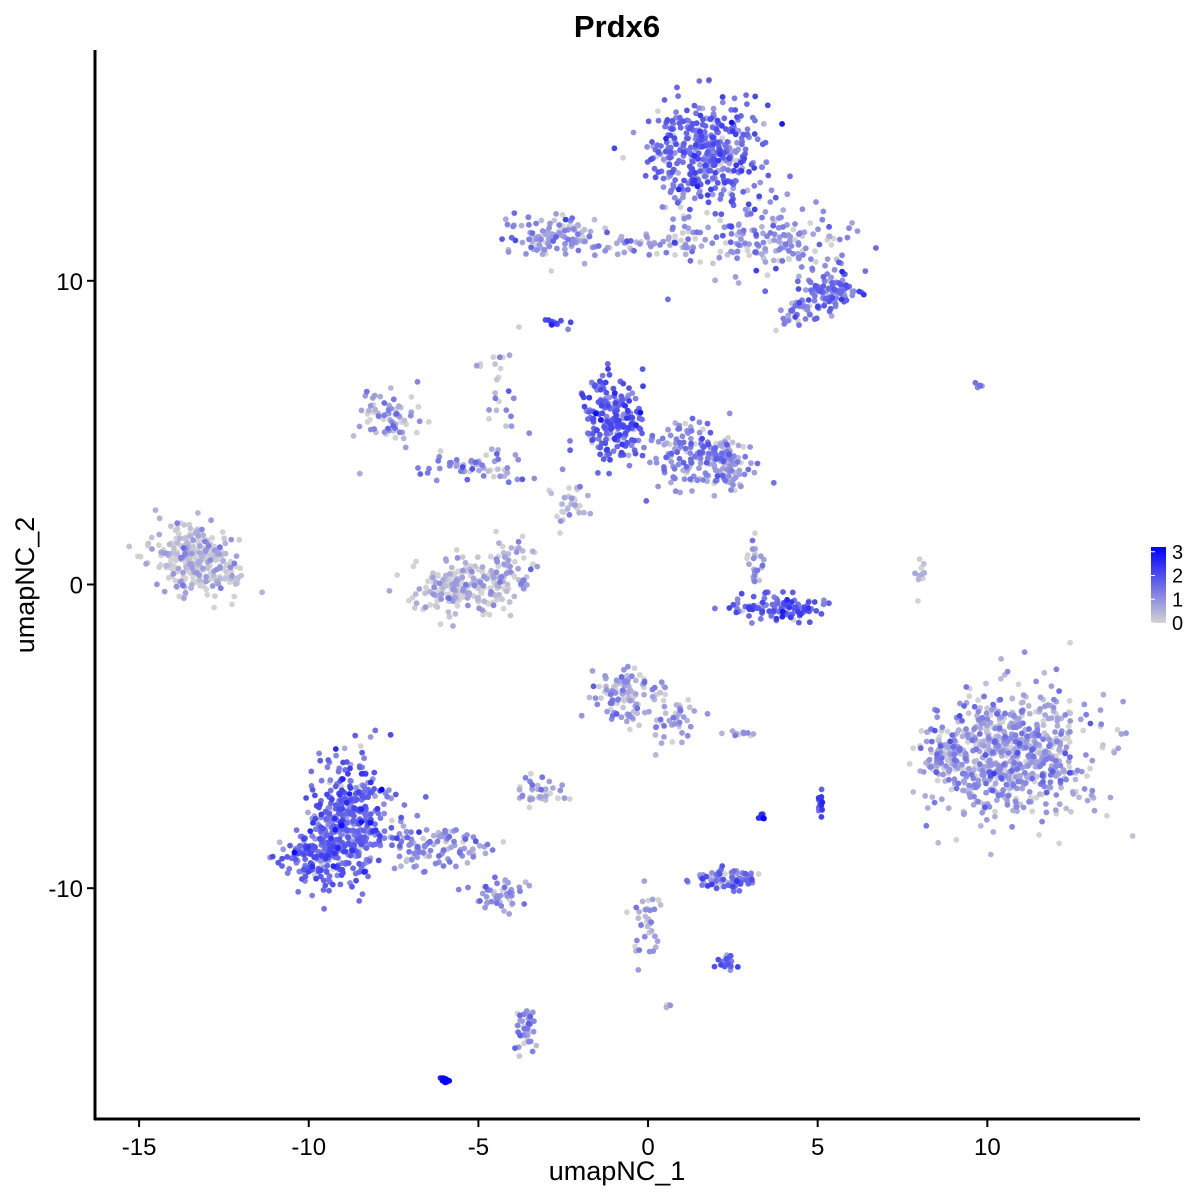 The height and width of the screenshot is (1200, 1200). Describe the element at coordinates (617, 1171) in the screenshot. I see `x-axis-label: umapNC_1` at that location.